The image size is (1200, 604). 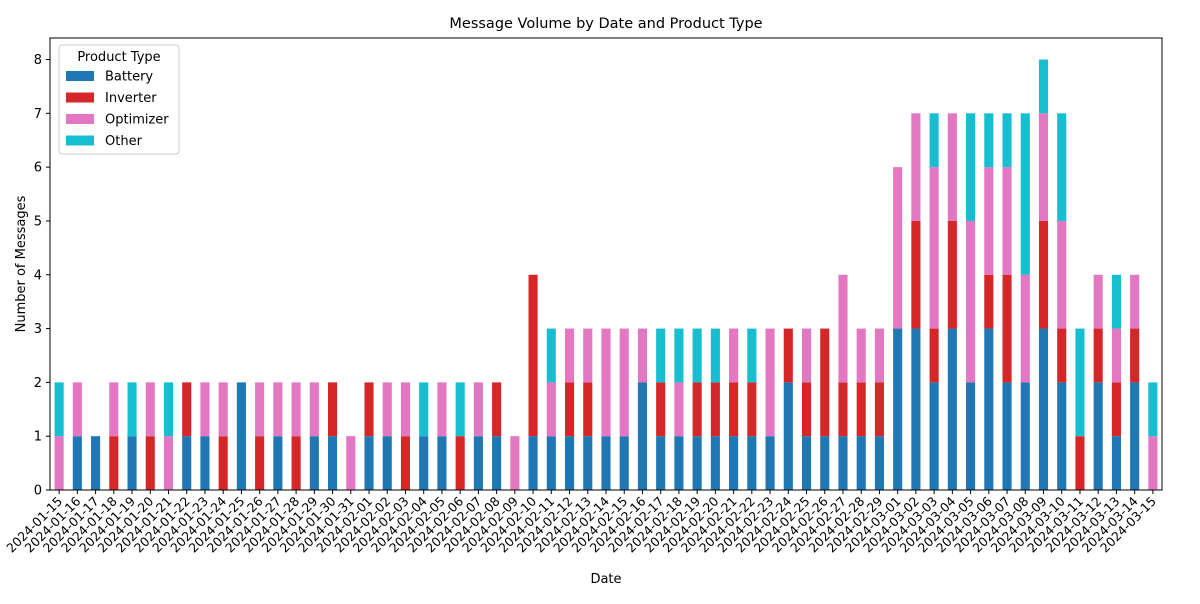 What do you see at coordinates (21, 263) in the screenshot?
I see `y-axis-label: Number of Messages` at bounding box center [21, 263].